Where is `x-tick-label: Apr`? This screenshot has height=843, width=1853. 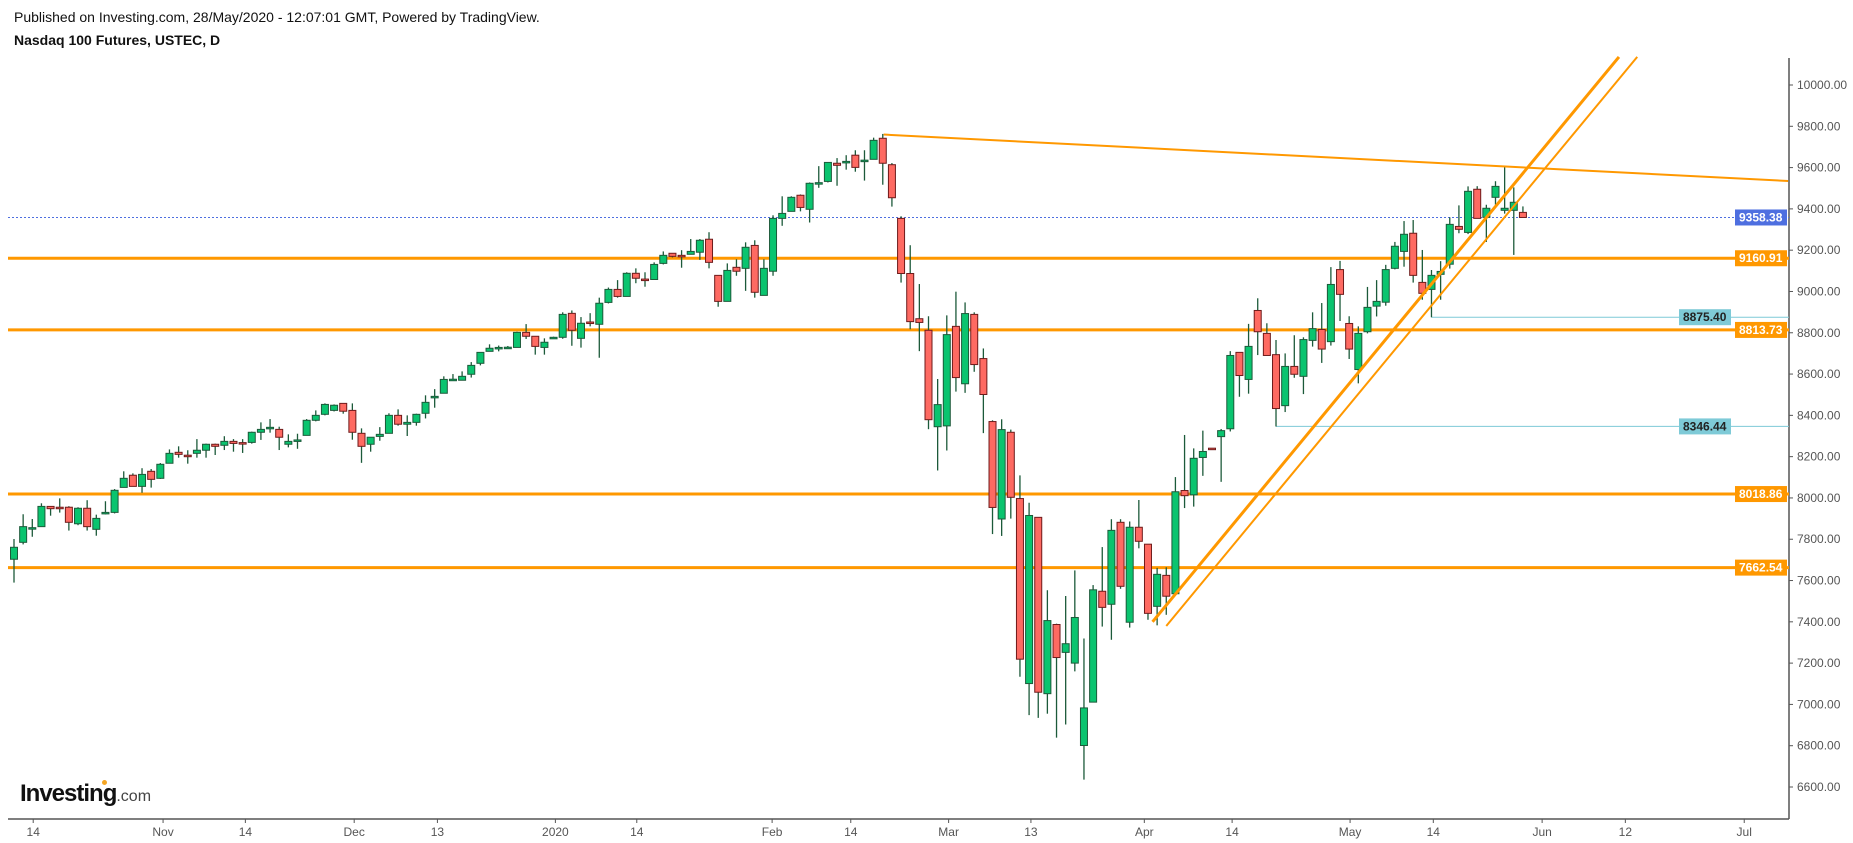
x-tick-label: Apr is located at coordinates (1144, 832).